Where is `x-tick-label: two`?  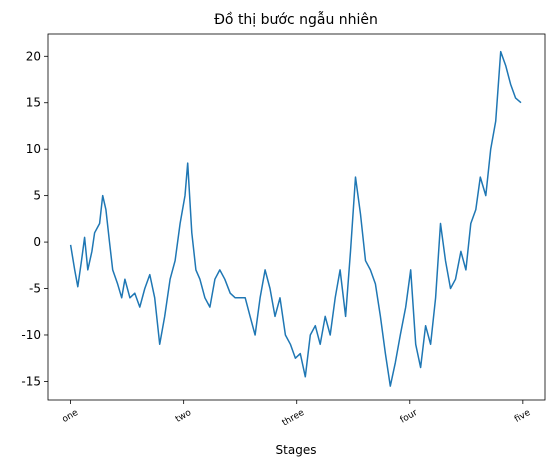
x-tick-label: two is located at coordinates (184, 416).